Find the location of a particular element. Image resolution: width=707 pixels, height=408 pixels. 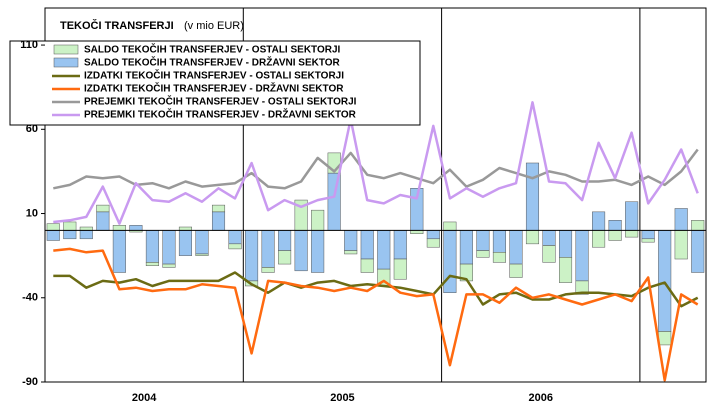

line is located at coordinates (376, 169).